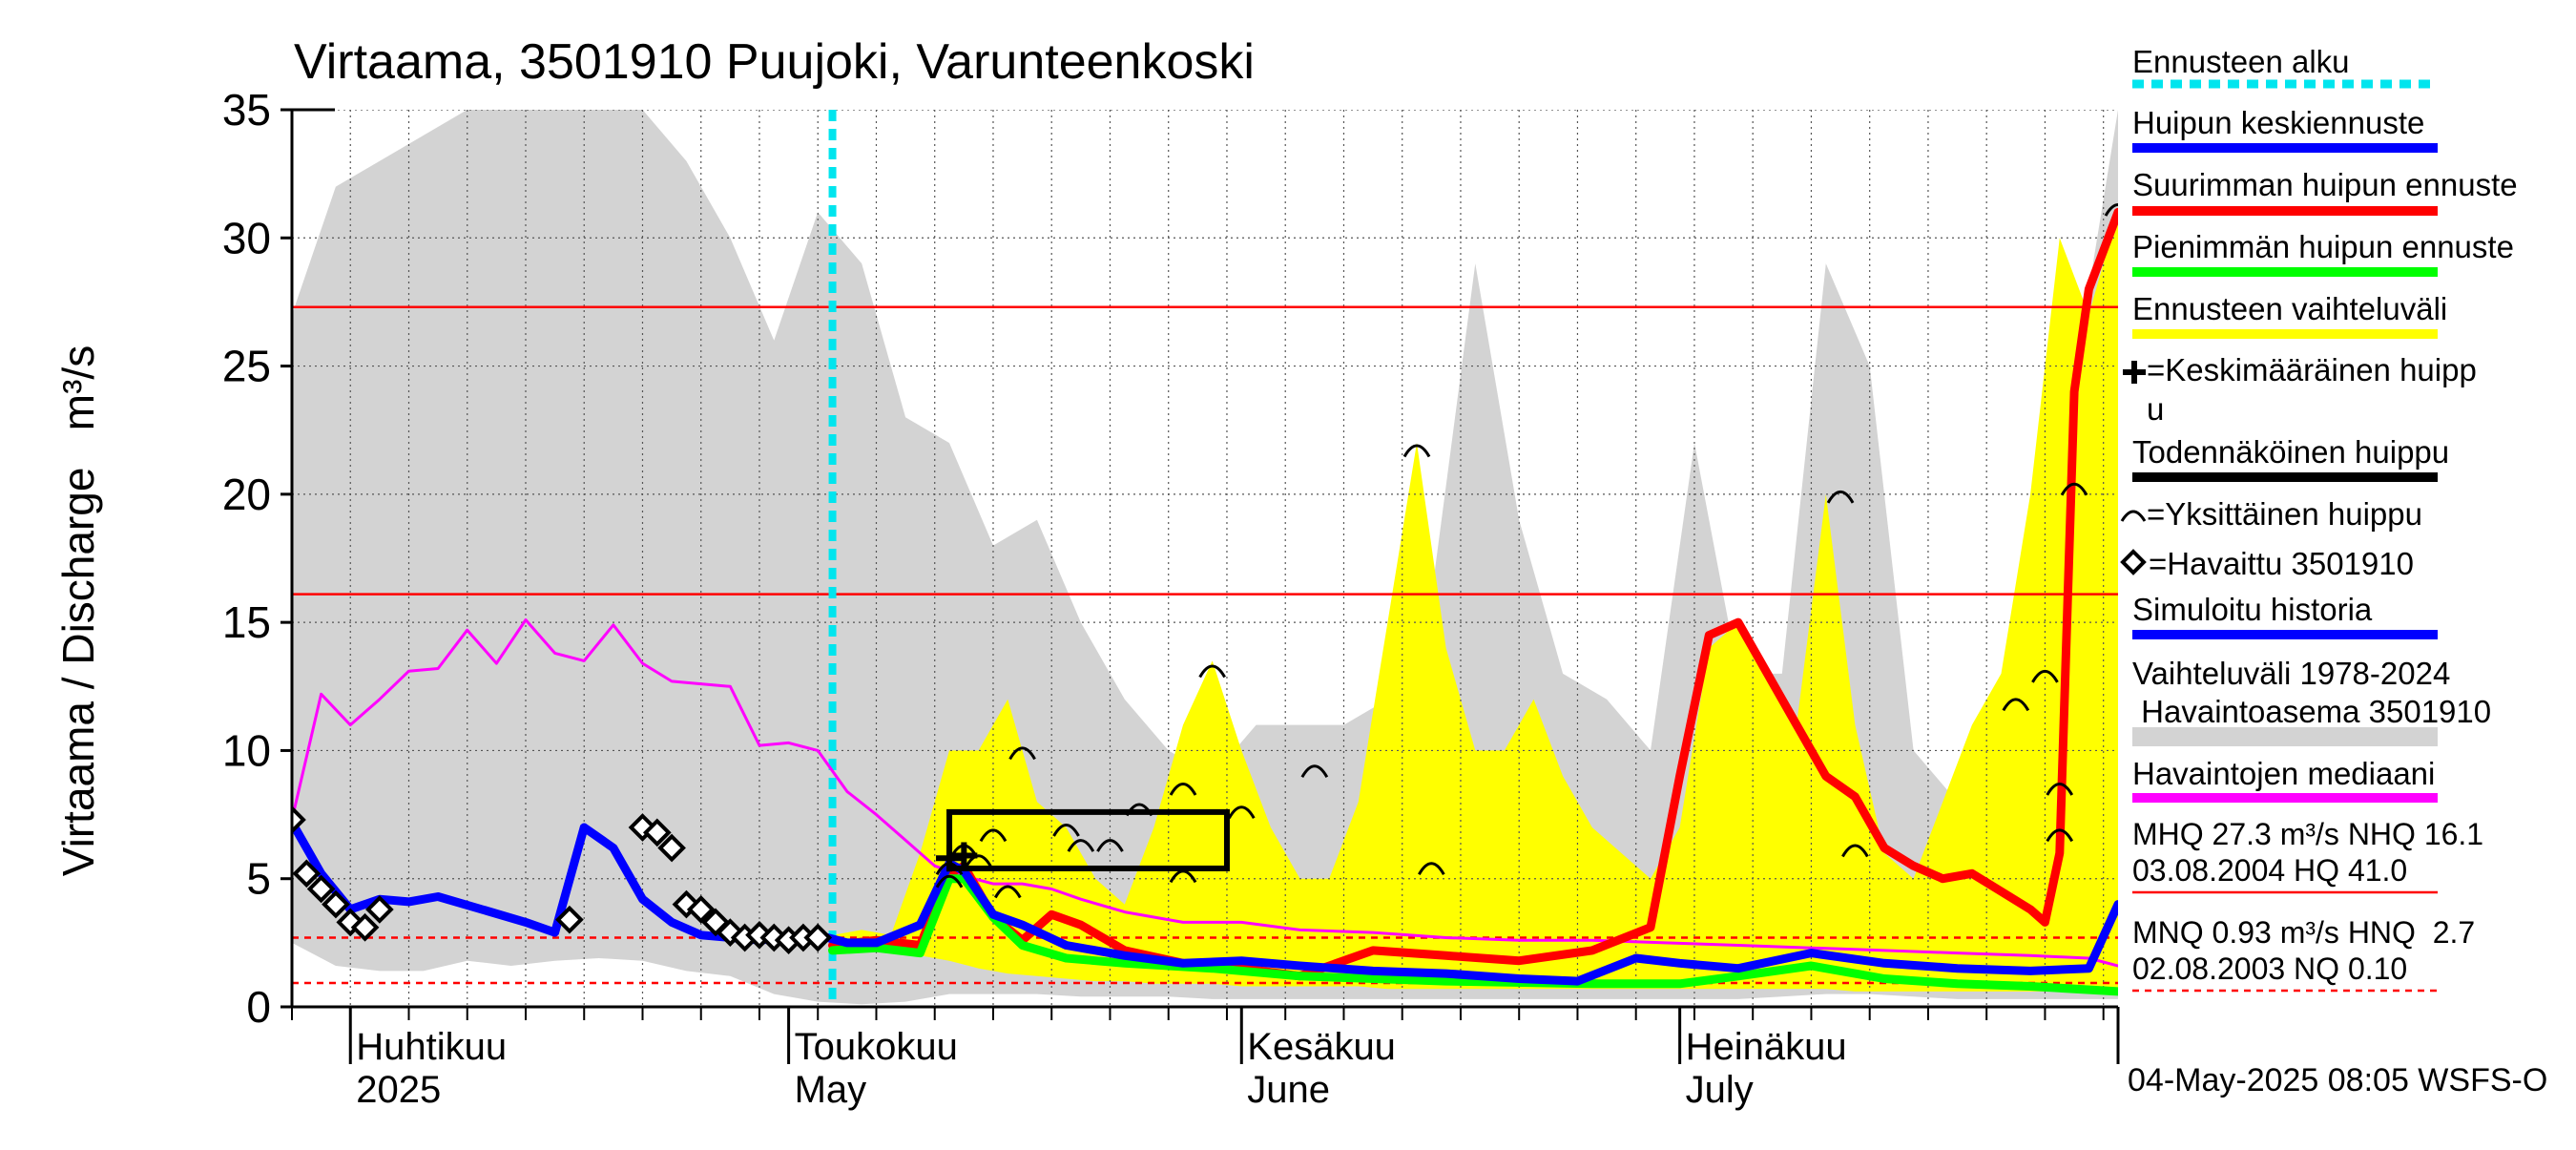  I want to click on legend-label-continued: Havaintoasema 3501910, so click(2311, 711).